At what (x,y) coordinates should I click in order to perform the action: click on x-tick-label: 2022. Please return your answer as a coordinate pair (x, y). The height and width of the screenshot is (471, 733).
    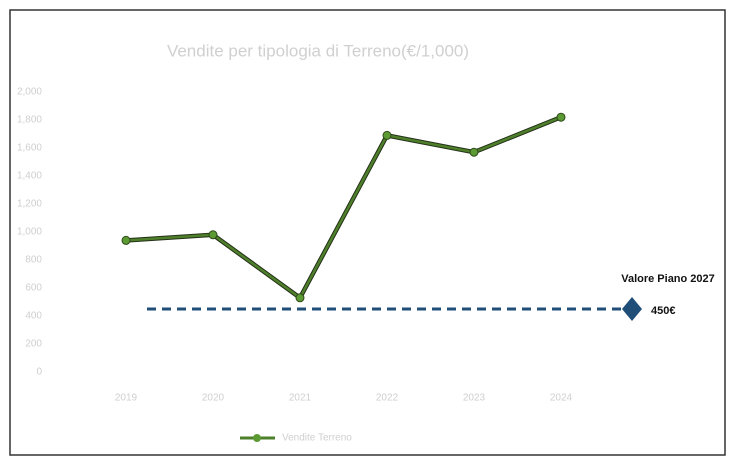
    Looking at the image, I should click on (387, 398).